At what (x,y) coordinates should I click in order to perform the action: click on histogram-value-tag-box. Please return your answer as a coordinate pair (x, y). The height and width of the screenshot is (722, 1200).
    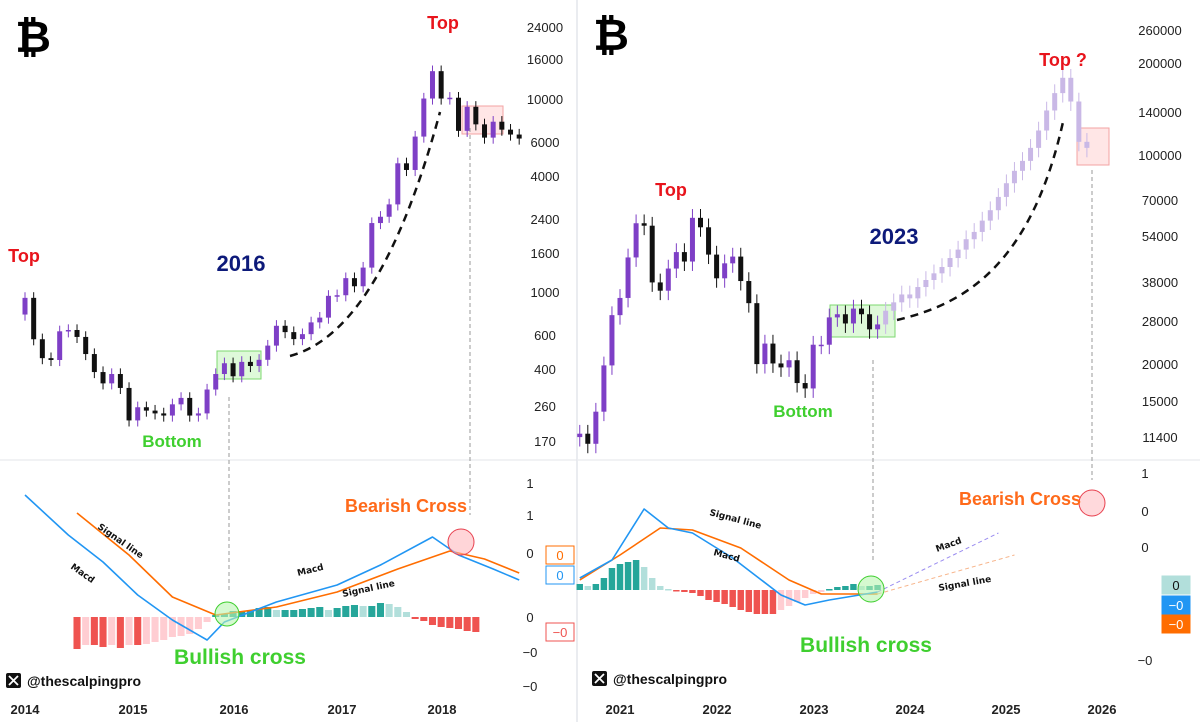
    Looking at the image, I should click on (560, 632).